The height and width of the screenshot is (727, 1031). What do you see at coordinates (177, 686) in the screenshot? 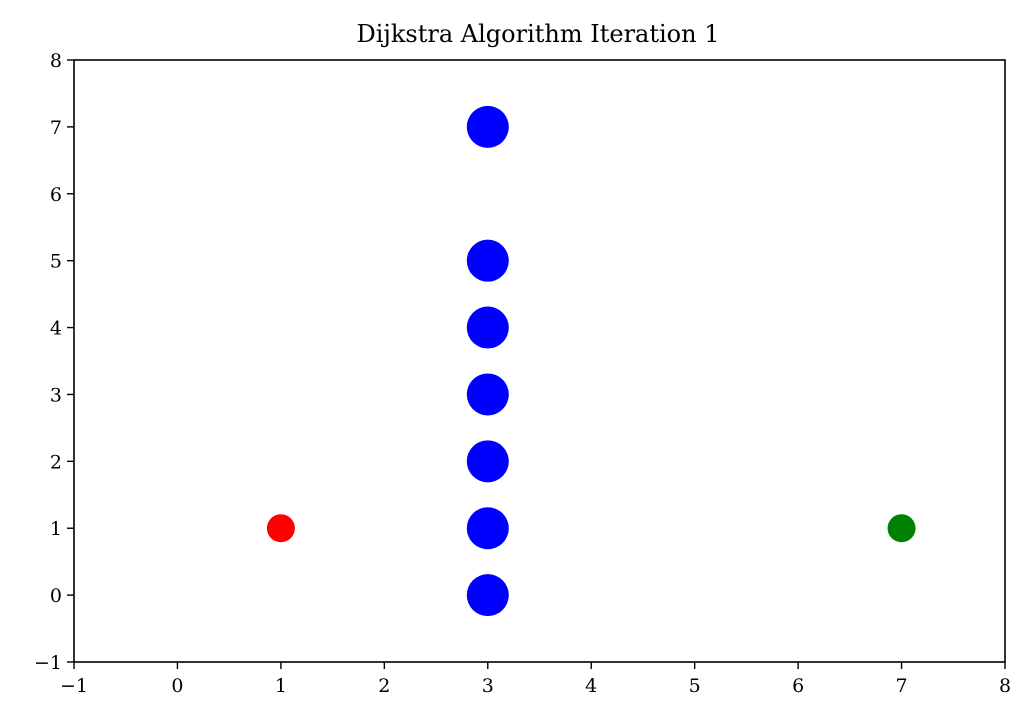
I see `x-tick-label: 0` at bounding box center [177, 686].